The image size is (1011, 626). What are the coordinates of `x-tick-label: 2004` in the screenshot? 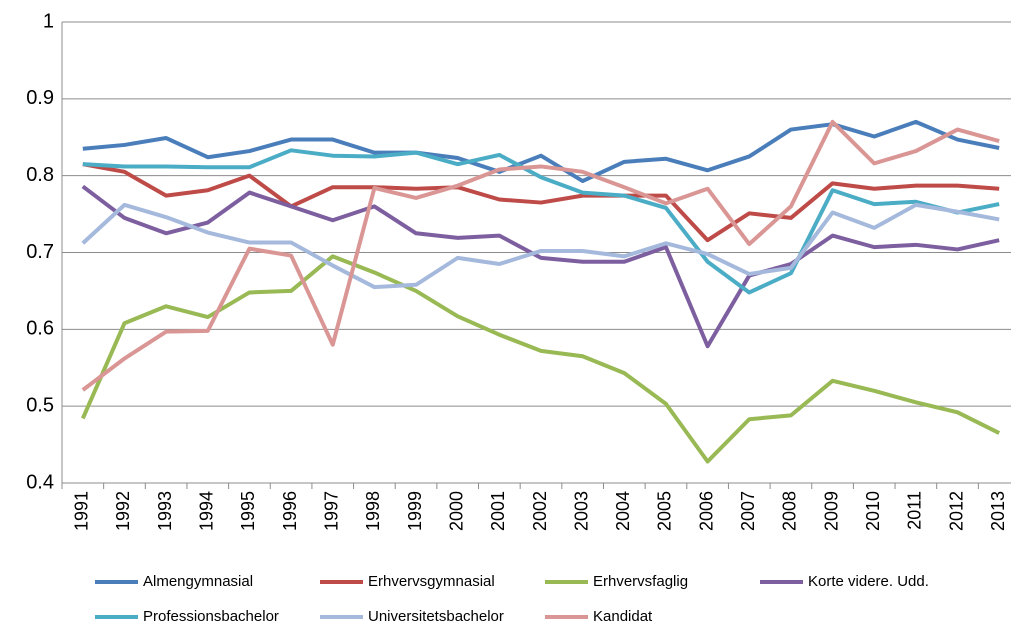 It's located at (623, 511).